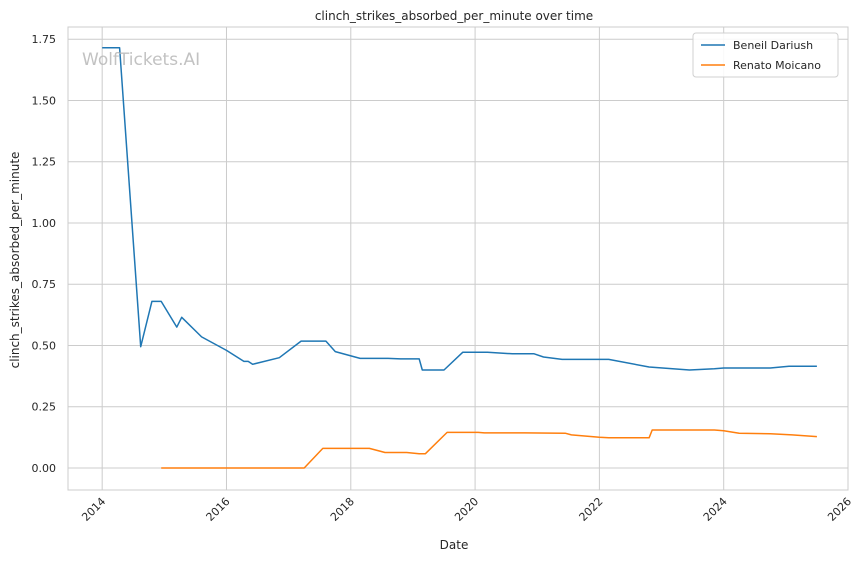 This screenshot has height=561, width=864. I want to click on y-tick-label: 1.00, so click(44, 223).